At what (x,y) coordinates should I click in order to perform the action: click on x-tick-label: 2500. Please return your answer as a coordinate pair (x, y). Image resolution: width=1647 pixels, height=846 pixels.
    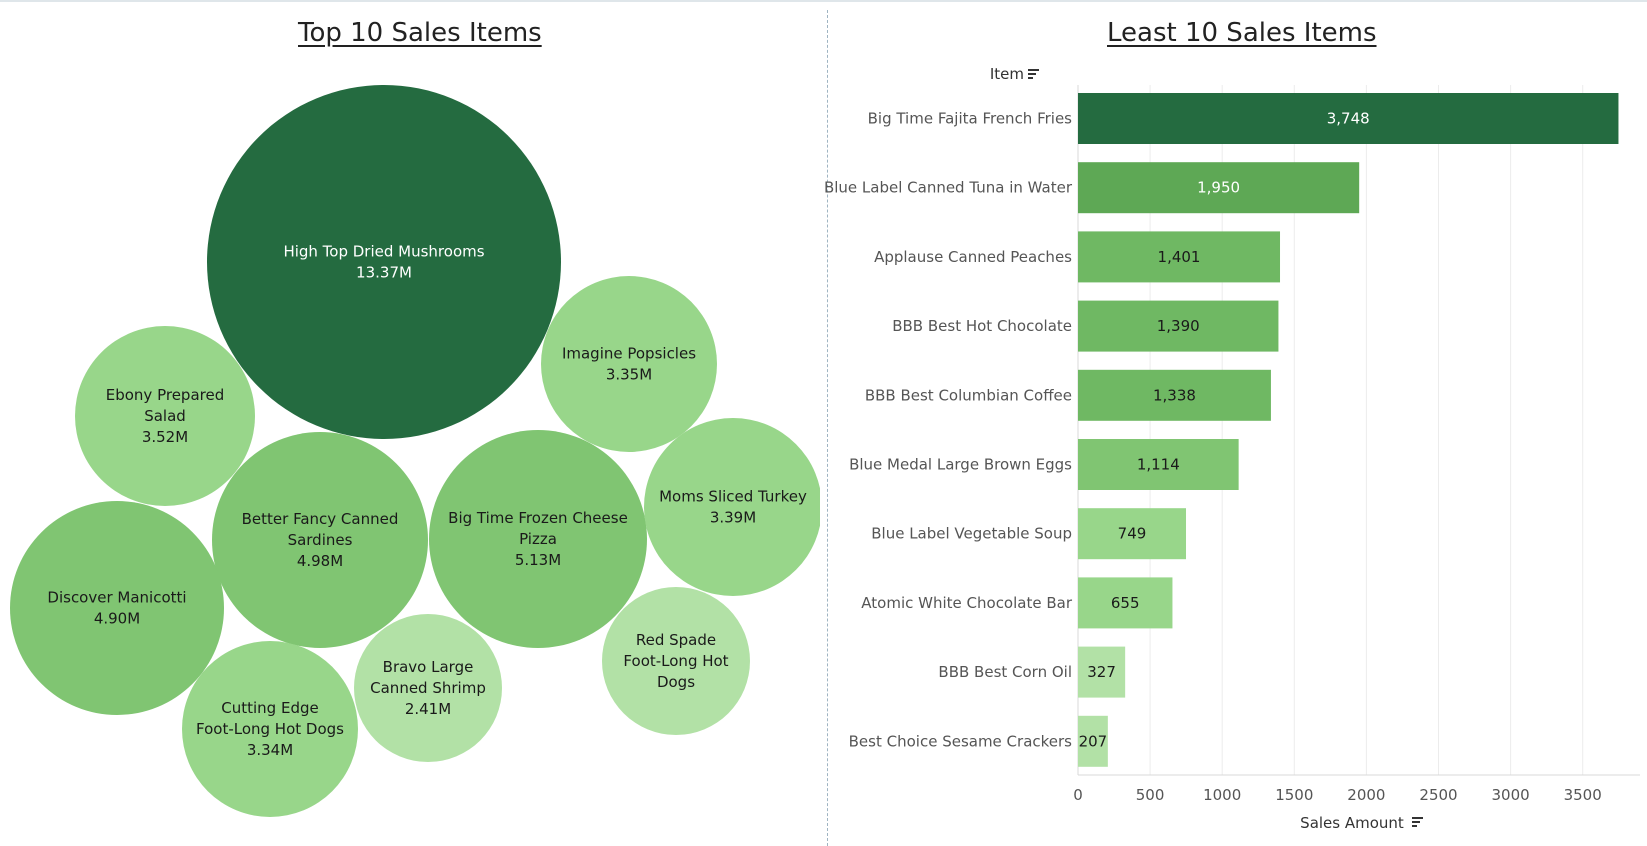
    Looking at the image, I should click on (1438, 795).